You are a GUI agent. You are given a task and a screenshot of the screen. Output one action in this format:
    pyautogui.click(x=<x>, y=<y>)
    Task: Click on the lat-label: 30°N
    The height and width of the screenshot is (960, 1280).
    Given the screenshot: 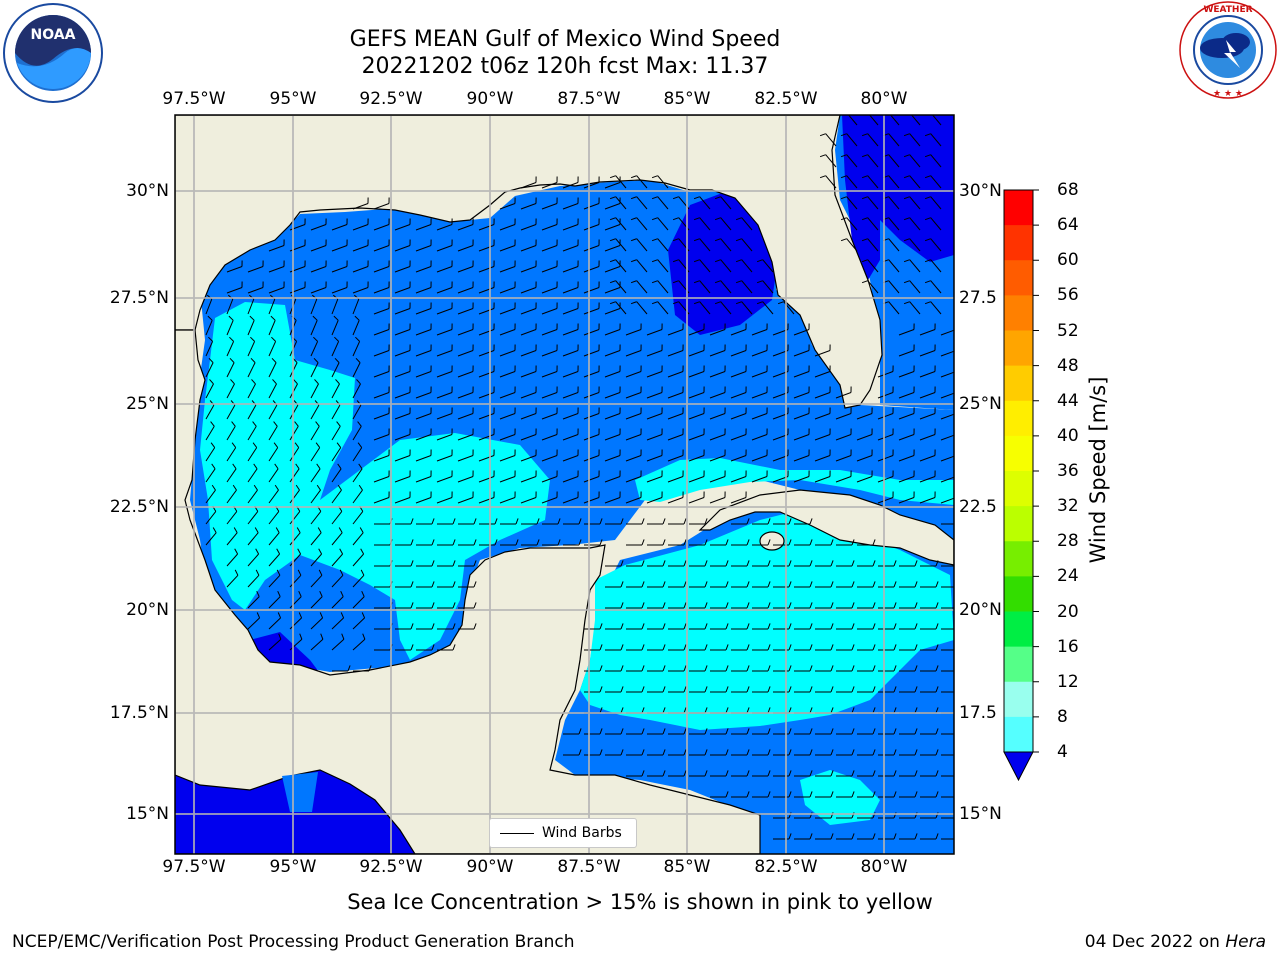 What is the action you would take?
    pyautogui.click(x=147, y=191)
    